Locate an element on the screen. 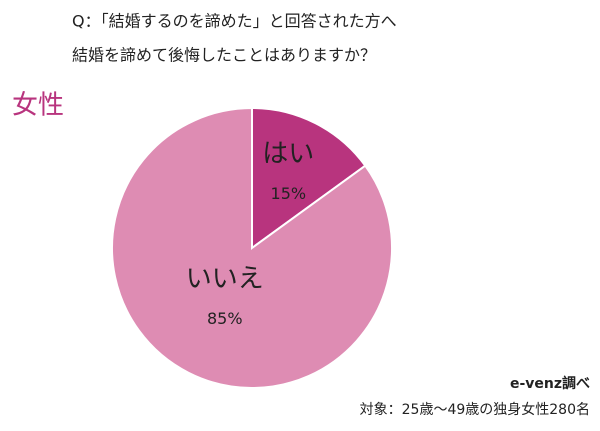 This screenshot has width=600, height=431. note: 対象：25歳〜49歳の独身女性280名 is located at coordinates (475, 409).